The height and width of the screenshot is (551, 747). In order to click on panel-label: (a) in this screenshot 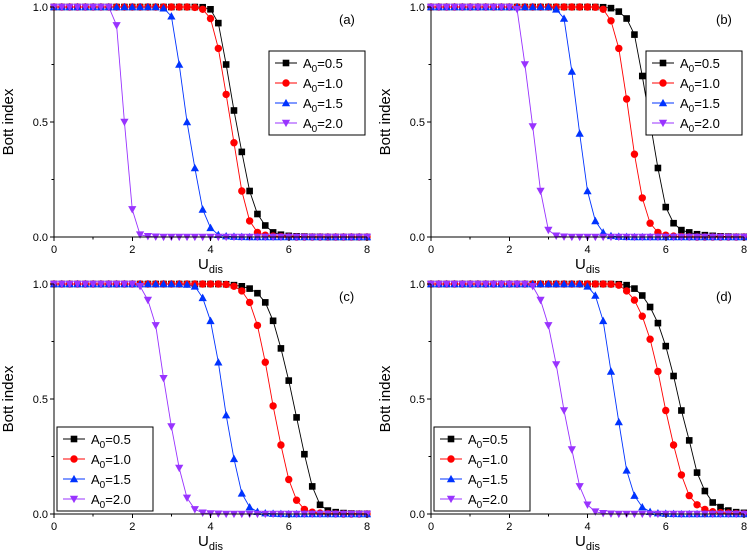, I will do `click(347, 19)`.